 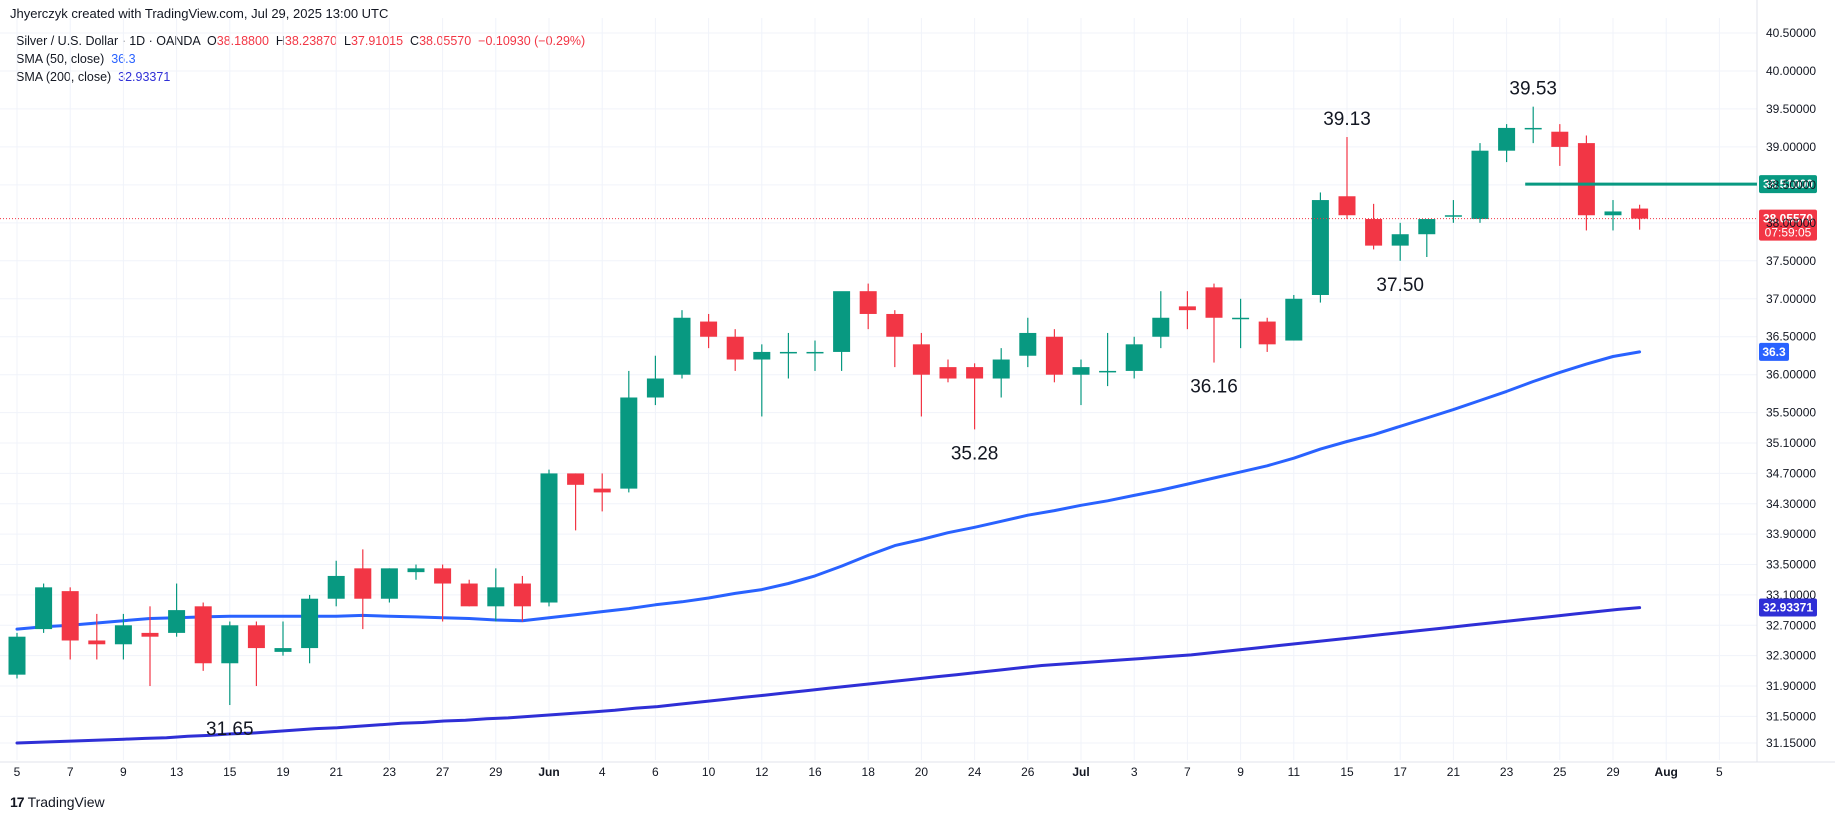 I want to click on x-tick-label: 11, so click(x=1294, y=772).